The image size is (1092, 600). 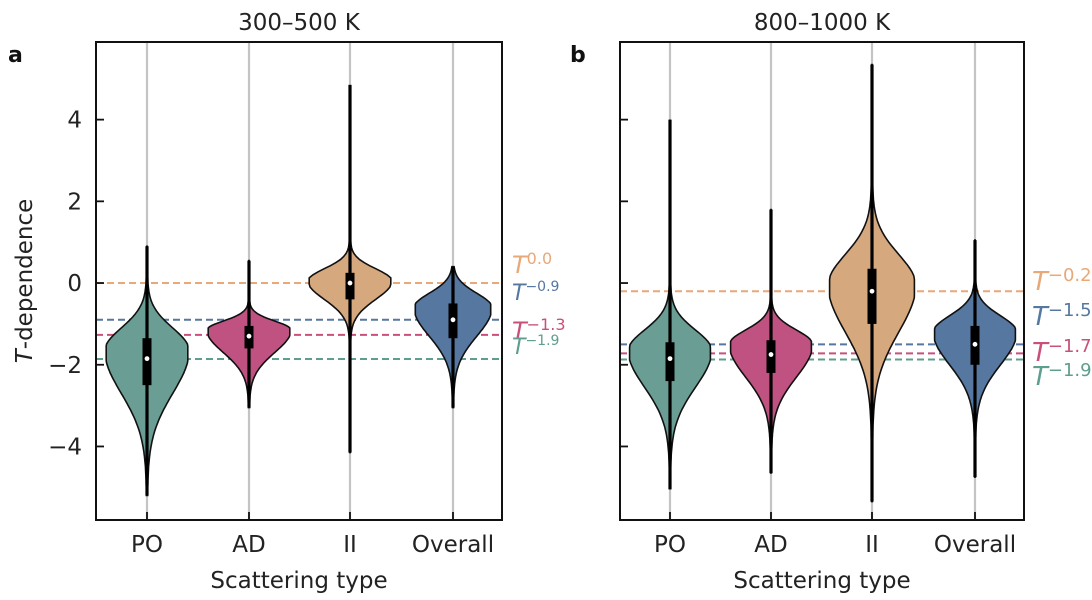 What do you see at coordinates (1070, 275) in the screenshot?
I see `reference-label-exponent: −0.2` at bounding box center [1070, 275].